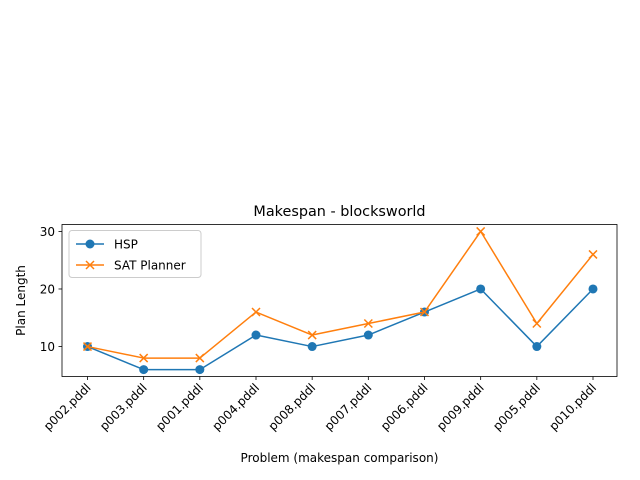 Image resolution: width=640 pixels, height=480 pixels. Describe the element at coordinates (150, 266) in the screenshot. I see `legend-label-sat-planner: SAT Planner` at that location.